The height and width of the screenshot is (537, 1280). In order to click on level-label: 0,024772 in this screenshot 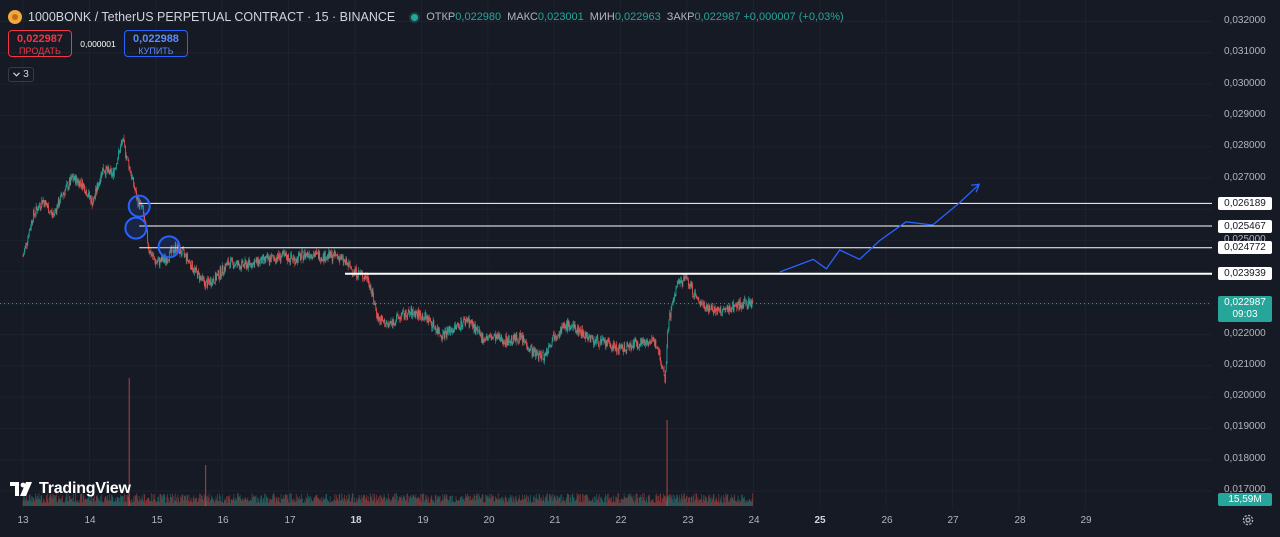, I will do `click(1245, 247)`.